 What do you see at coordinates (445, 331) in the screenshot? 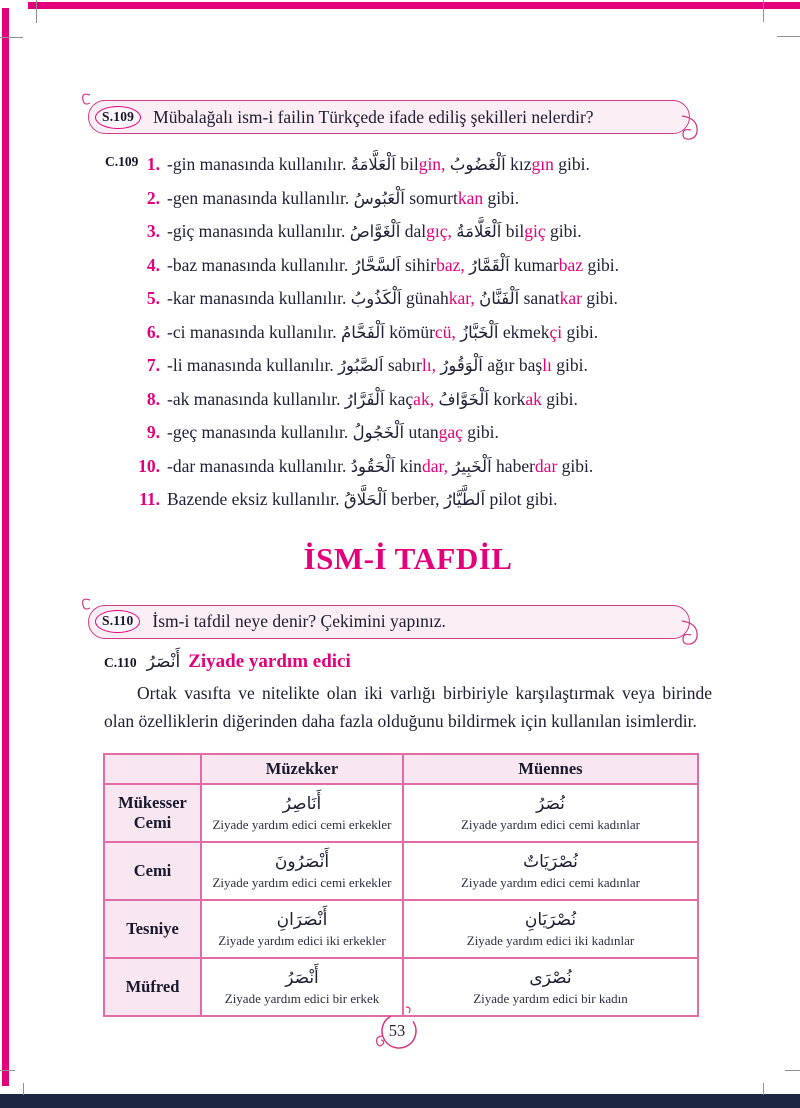
I see `suffix-highlight: cü,` at bounding box center [445, 331].